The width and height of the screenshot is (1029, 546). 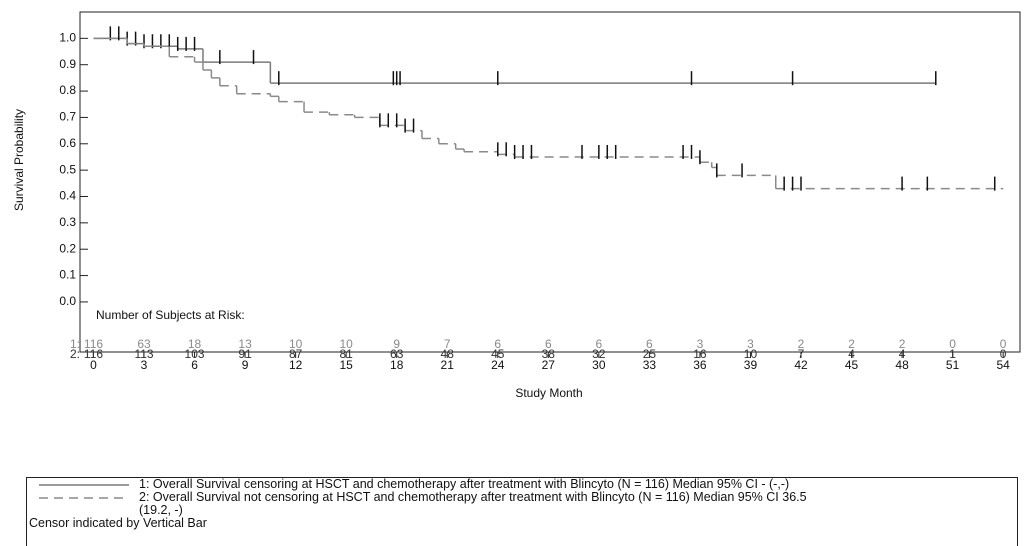 What do you see at coordinates (650, 354) in the screenshot?
I see `risk-count: 25` at bounding box center [650, 354].